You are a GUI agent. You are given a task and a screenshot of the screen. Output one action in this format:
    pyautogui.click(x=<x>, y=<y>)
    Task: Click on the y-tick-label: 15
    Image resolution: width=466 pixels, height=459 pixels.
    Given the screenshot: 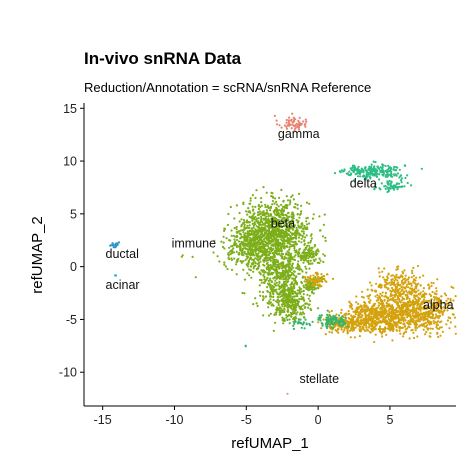 What is the action you would take?
    pyautogui.click(x=70, y=109)
    